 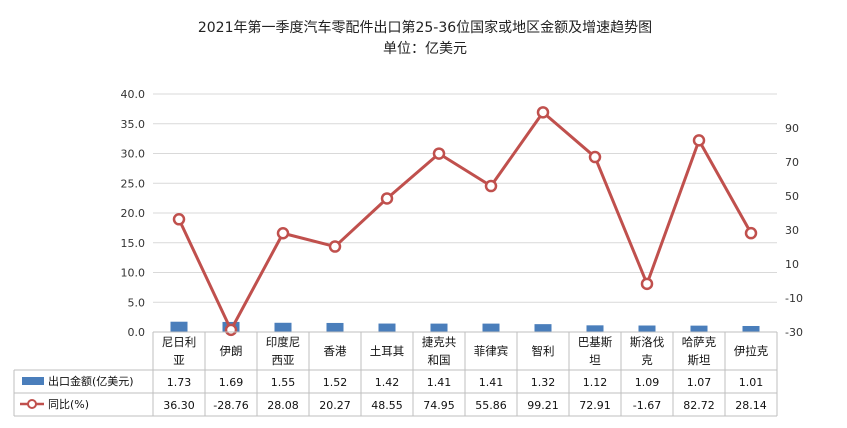 I want to click on category-label: 伊拉克, so click(x=751, y=351).